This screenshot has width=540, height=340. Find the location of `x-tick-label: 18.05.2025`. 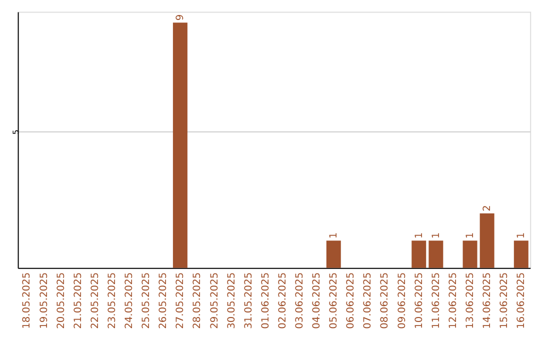

x-tick-label: 18.05.2025 is located at coordinates (27, 300).